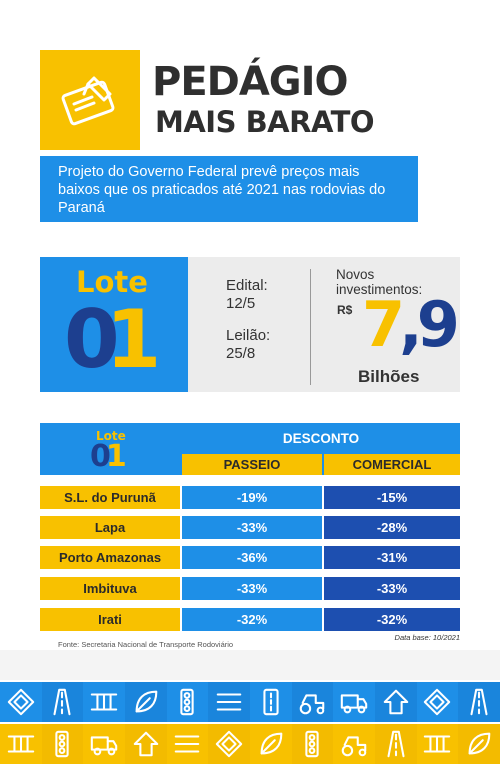  I want to click on road-markings-icon, so click(271, 702).